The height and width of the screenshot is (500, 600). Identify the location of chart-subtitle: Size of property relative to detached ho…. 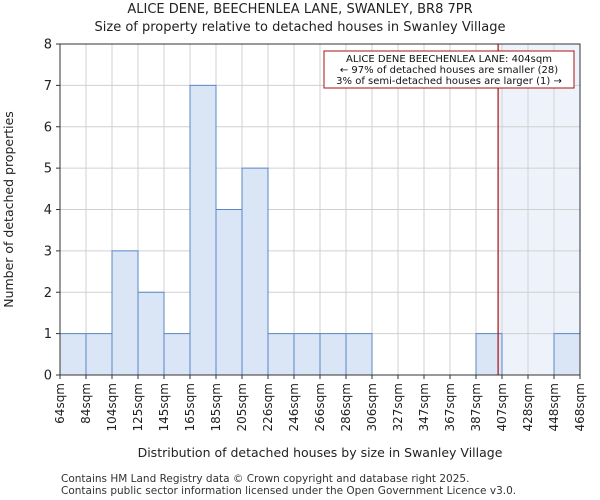
(300, 27).